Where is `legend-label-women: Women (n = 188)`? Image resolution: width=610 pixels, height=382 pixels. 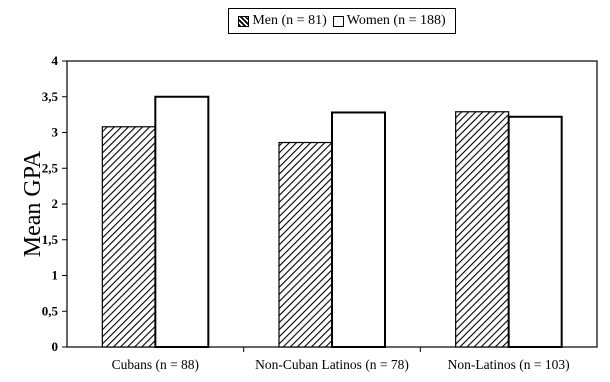
legend-label-women: Women (n = 188) is located at coordinates (396, 20).